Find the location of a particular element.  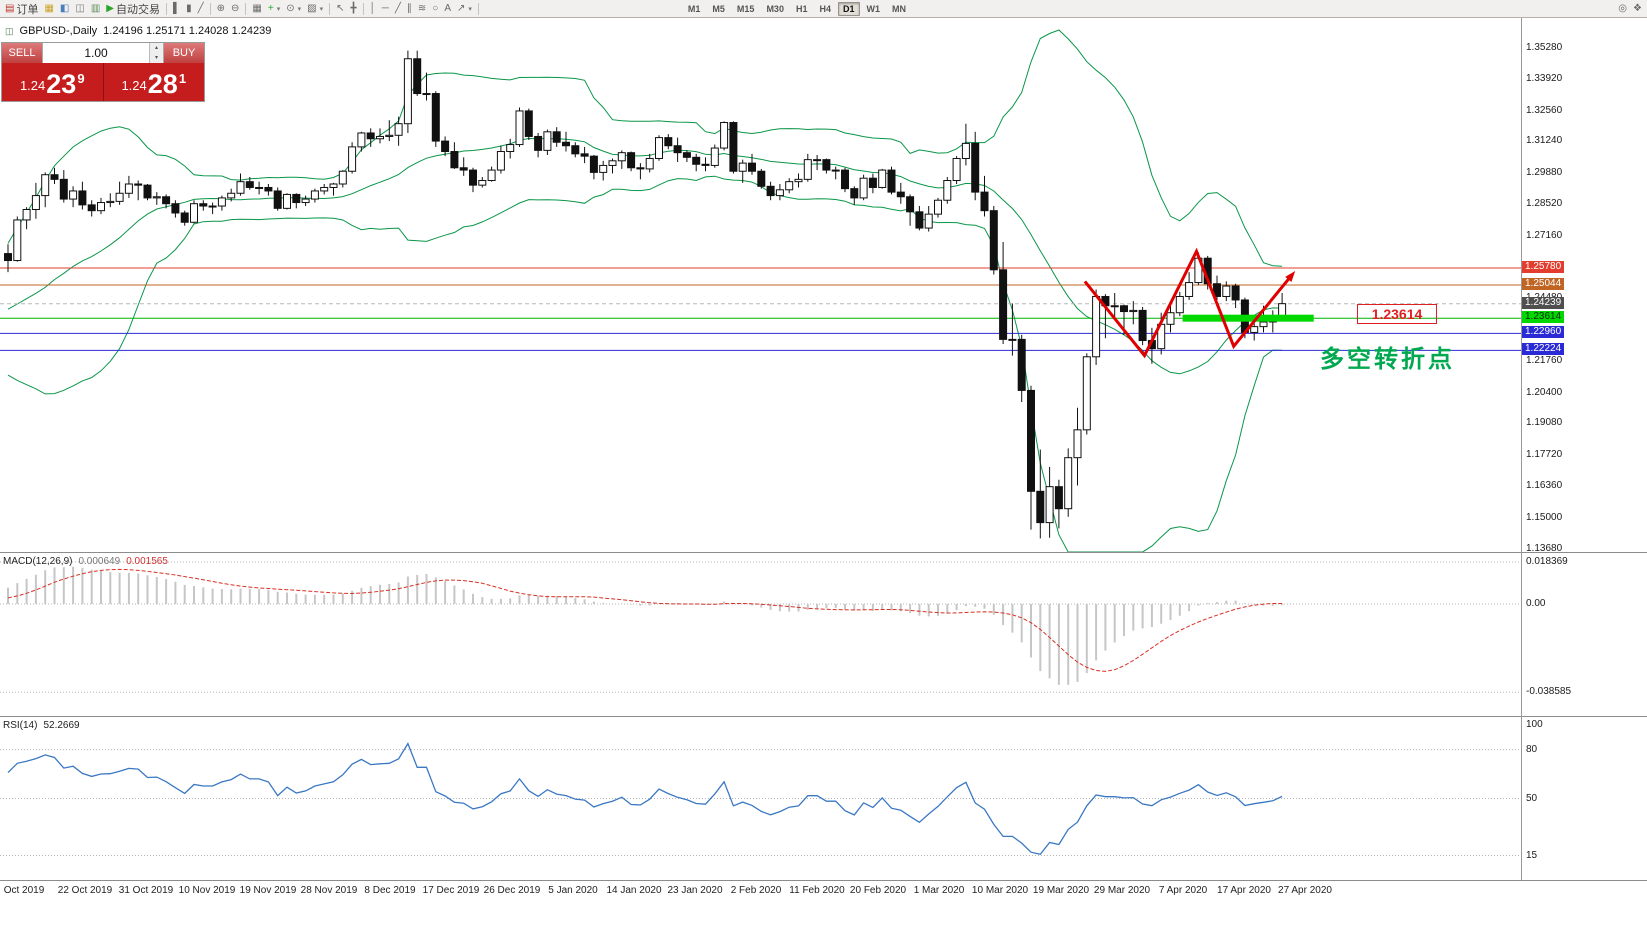

toolbar-crosshair-button: ╋ is located at coordinates (353, 8).